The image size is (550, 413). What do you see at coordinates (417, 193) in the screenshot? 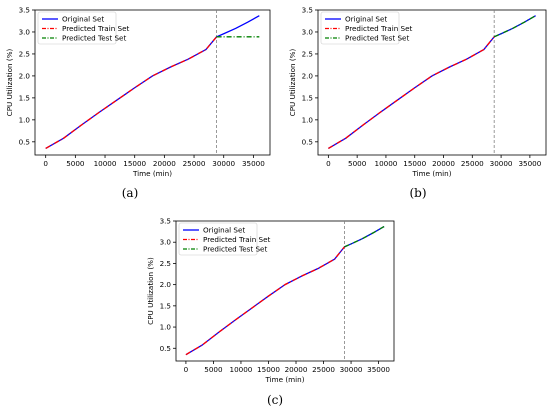
I see `panel-caption: (b)` at bounding box center [417, 193].